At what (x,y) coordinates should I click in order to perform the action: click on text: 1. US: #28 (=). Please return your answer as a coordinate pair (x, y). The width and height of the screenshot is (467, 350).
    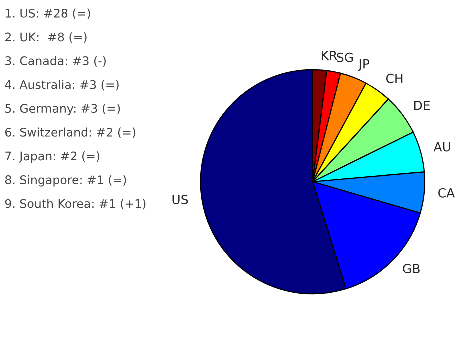
    Looking at the image, I should click on (48, 14).